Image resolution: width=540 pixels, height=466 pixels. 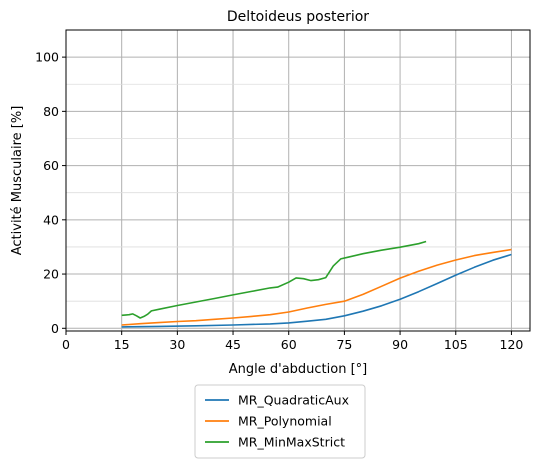 What do you see at coordinates (456, 344) in the screenshot?
I see `x-tick-label: 105` at bounding box center [456, 344].